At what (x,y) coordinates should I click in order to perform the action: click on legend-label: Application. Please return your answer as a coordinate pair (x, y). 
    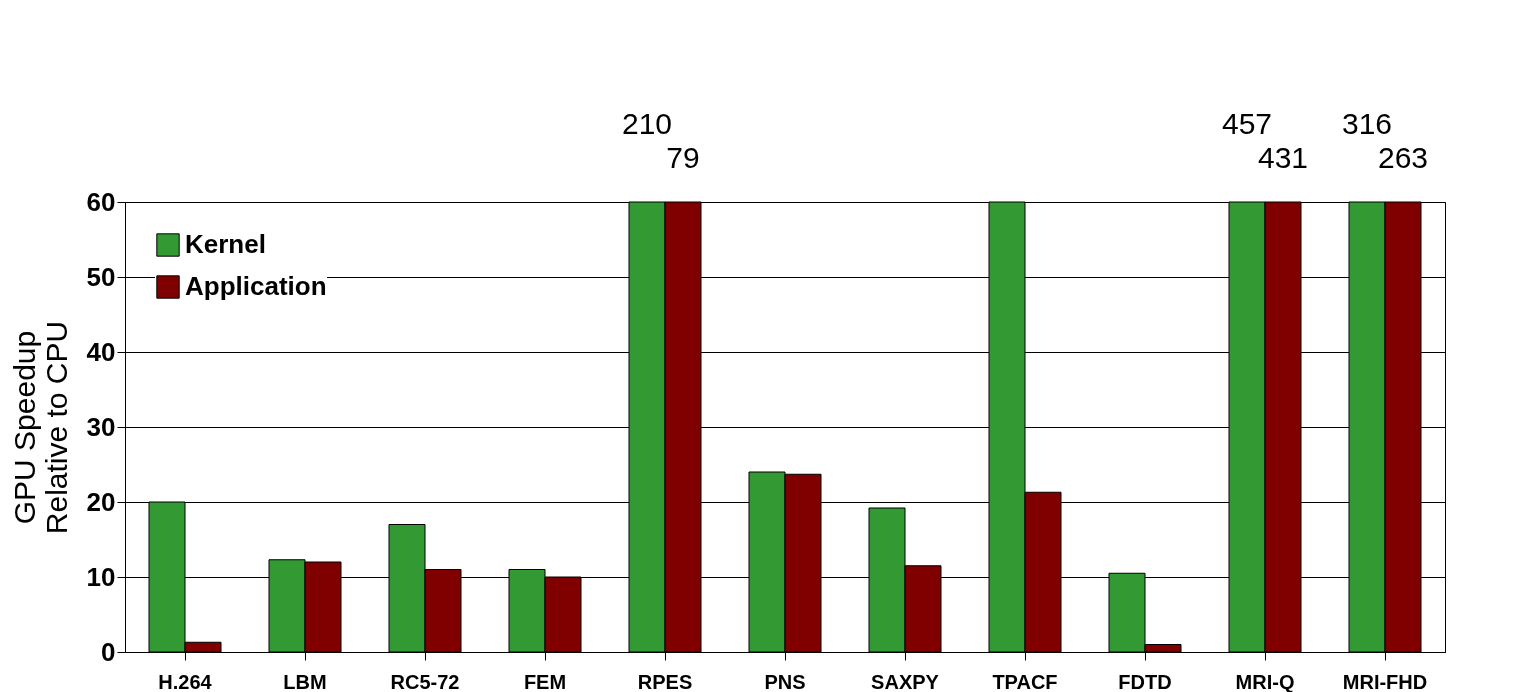
    Looking at the image, I should click on (256, 286).